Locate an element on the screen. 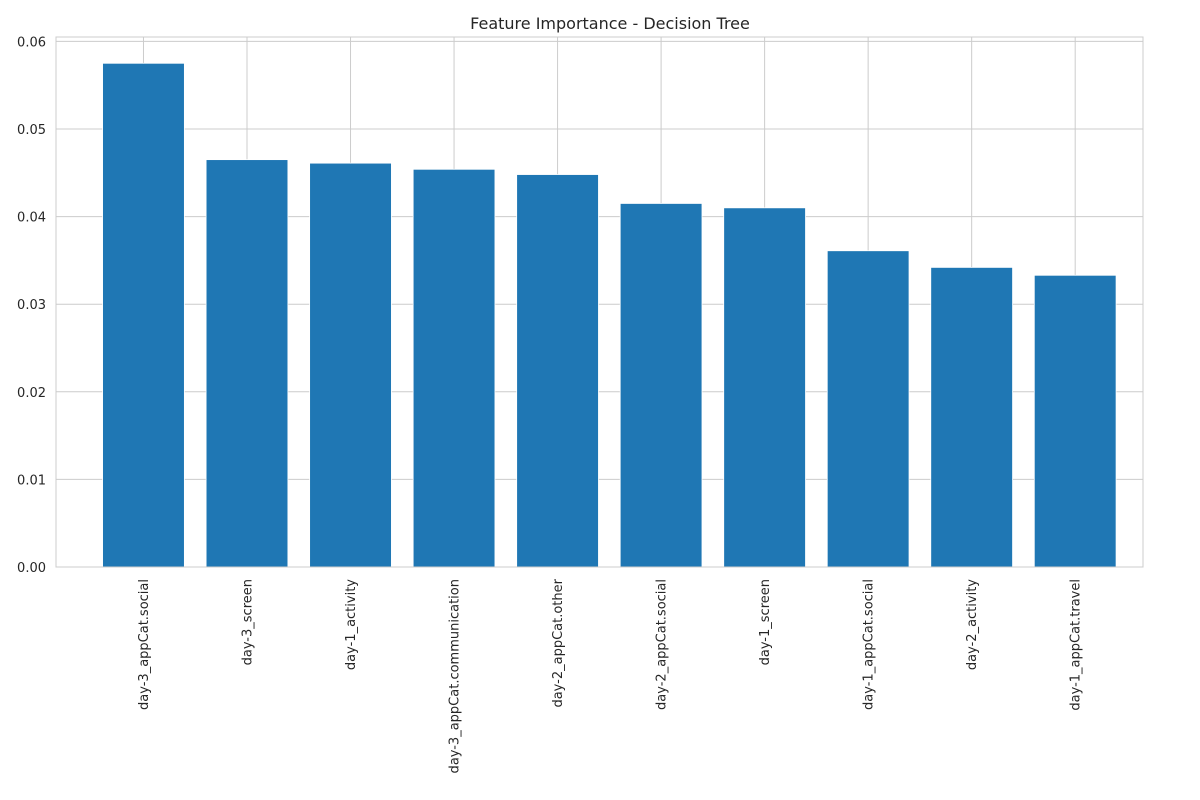 Image resolution: width=1200 pixels, height=800 pixels. x-tick-label: day-3_appCat.communication is located at coordinates (455, 676).